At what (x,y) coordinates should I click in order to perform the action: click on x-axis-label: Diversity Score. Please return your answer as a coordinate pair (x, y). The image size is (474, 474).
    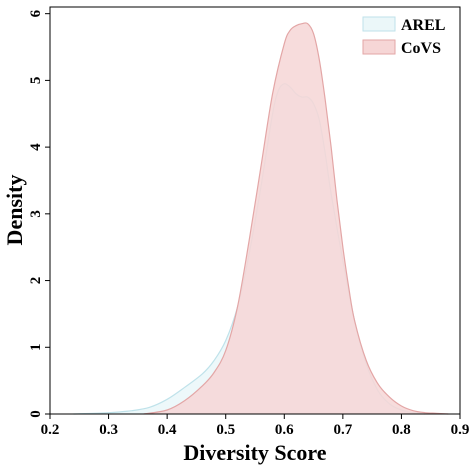
    Looking at the image, I should click on (254, 452).